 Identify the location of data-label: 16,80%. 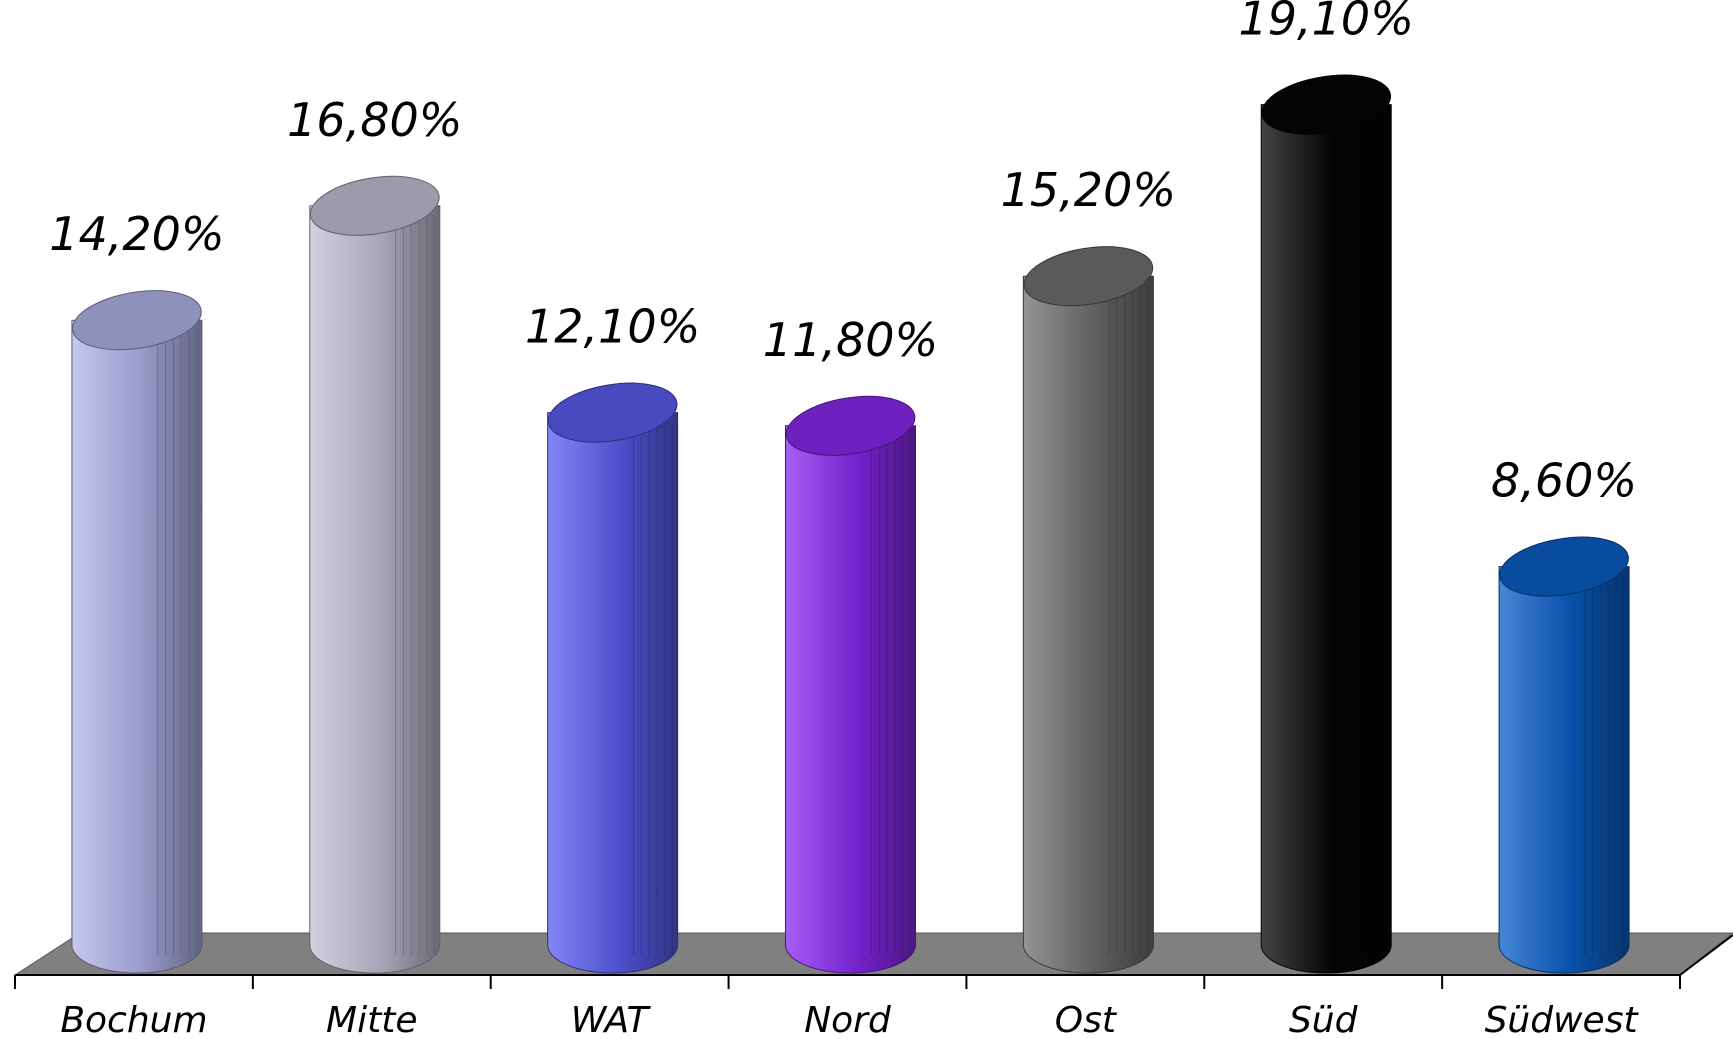
(374, 120).